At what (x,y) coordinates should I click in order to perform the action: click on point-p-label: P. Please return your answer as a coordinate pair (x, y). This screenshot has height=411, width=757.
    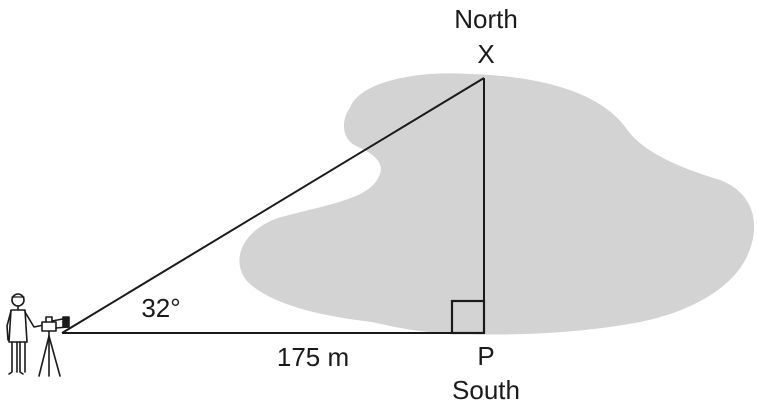
    Looking at the image, I should click on (485, 356).